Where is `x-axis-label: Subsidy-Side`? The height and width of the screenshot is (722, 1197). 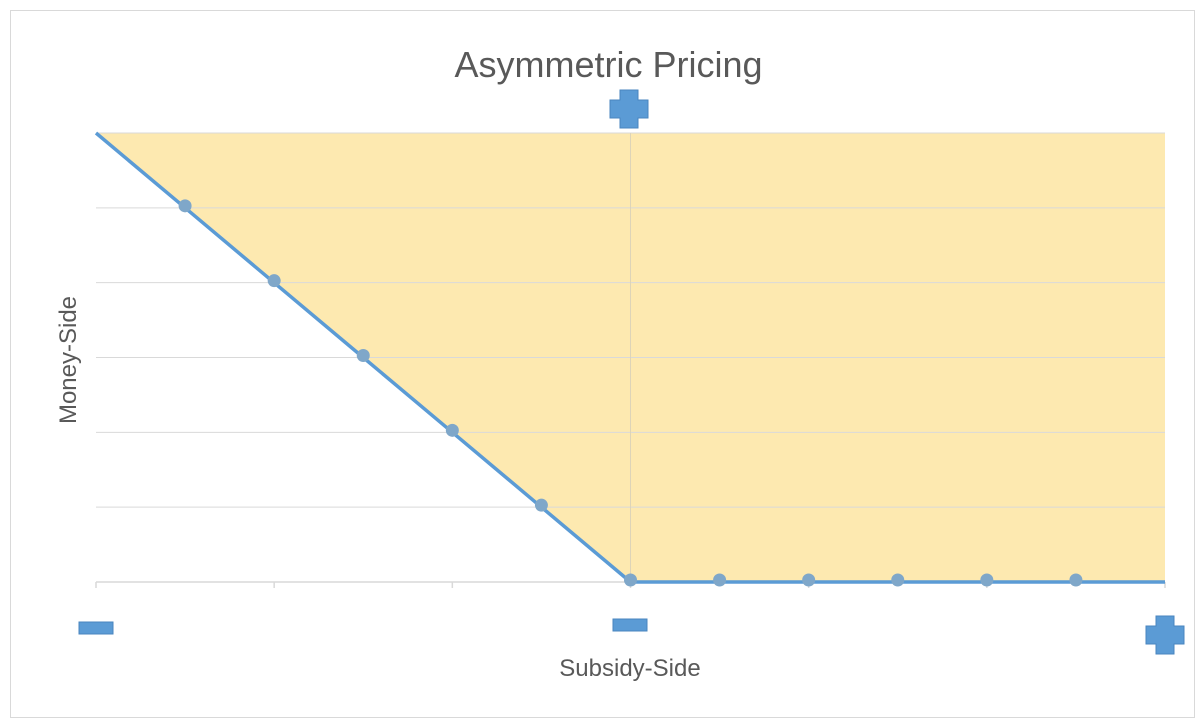
x-axis-label: Subsidy-Side is located at coordinates (630, 668).